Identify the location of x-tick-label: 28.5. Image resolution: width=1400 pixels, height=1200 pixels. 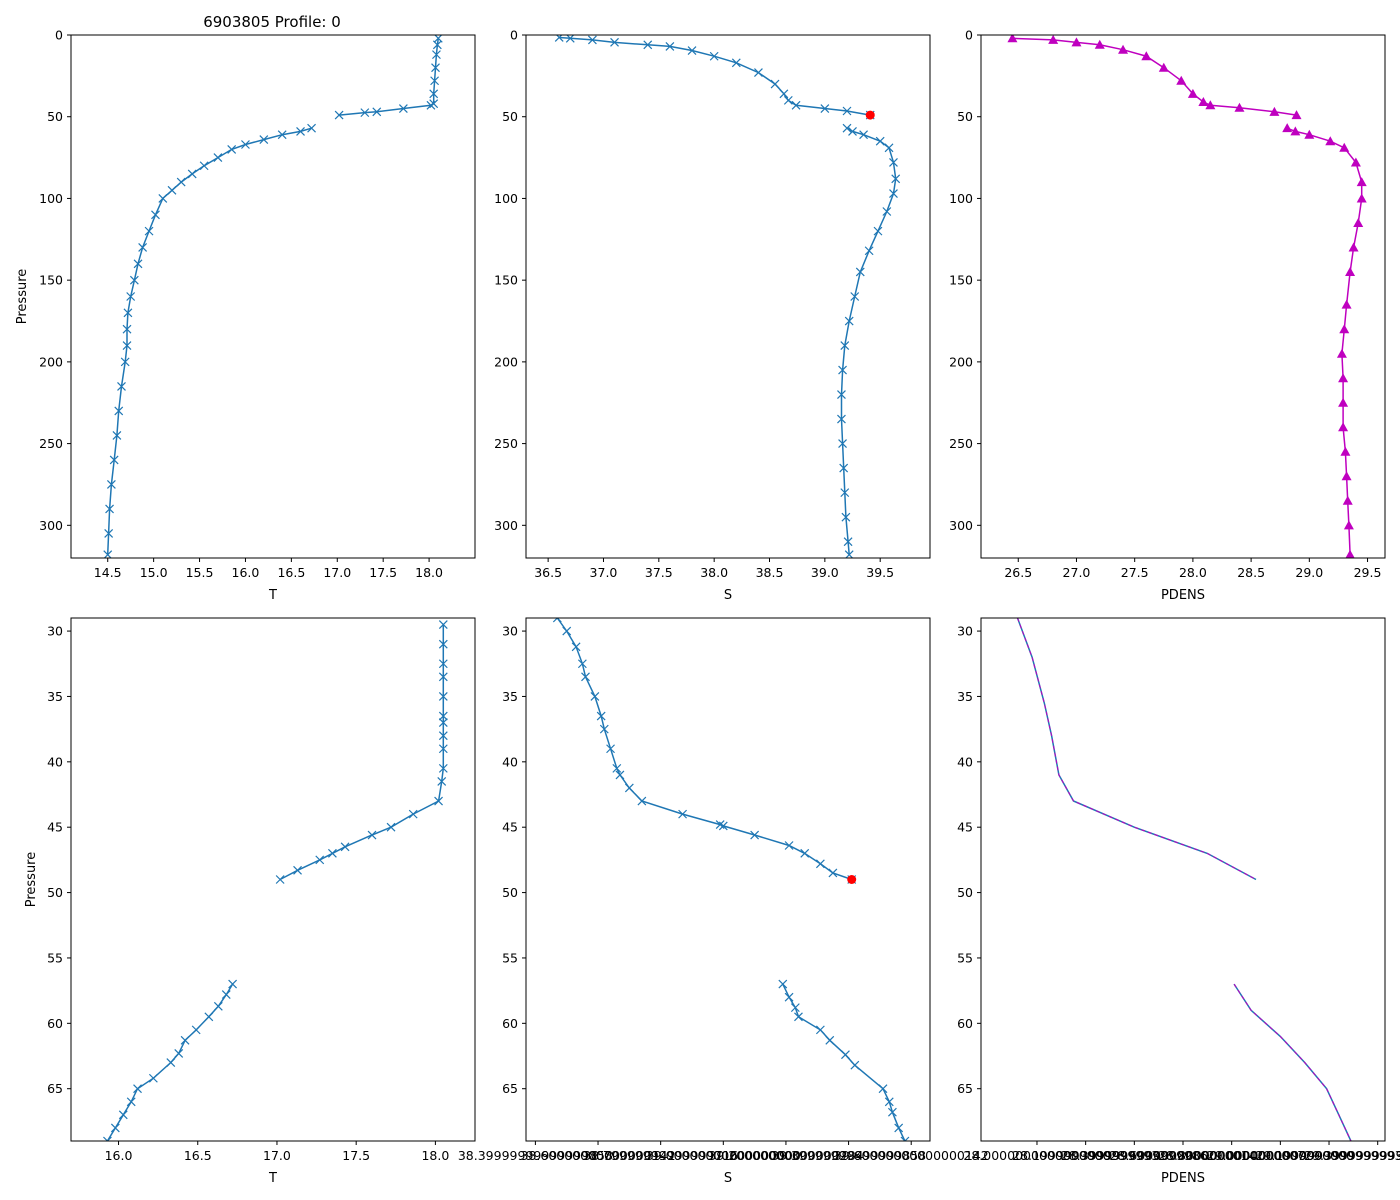
(1251, 572).